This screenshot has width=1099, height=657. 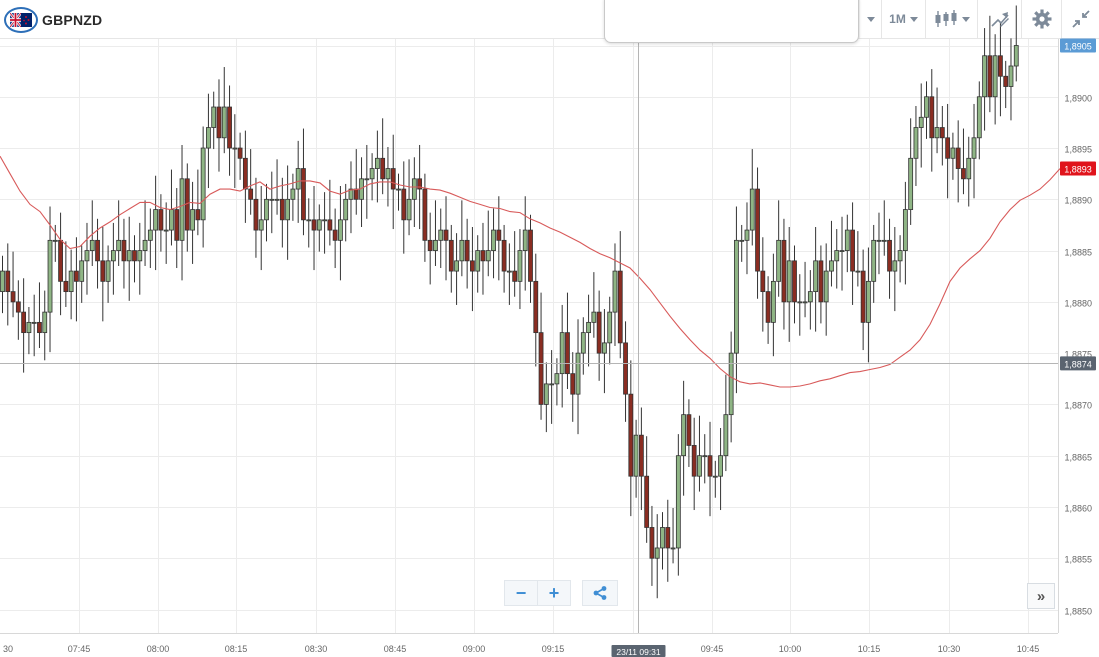 What do you see at coordinates (600, 593) in the screenshot?
I see `share-button` at bounding box center [600, 593].